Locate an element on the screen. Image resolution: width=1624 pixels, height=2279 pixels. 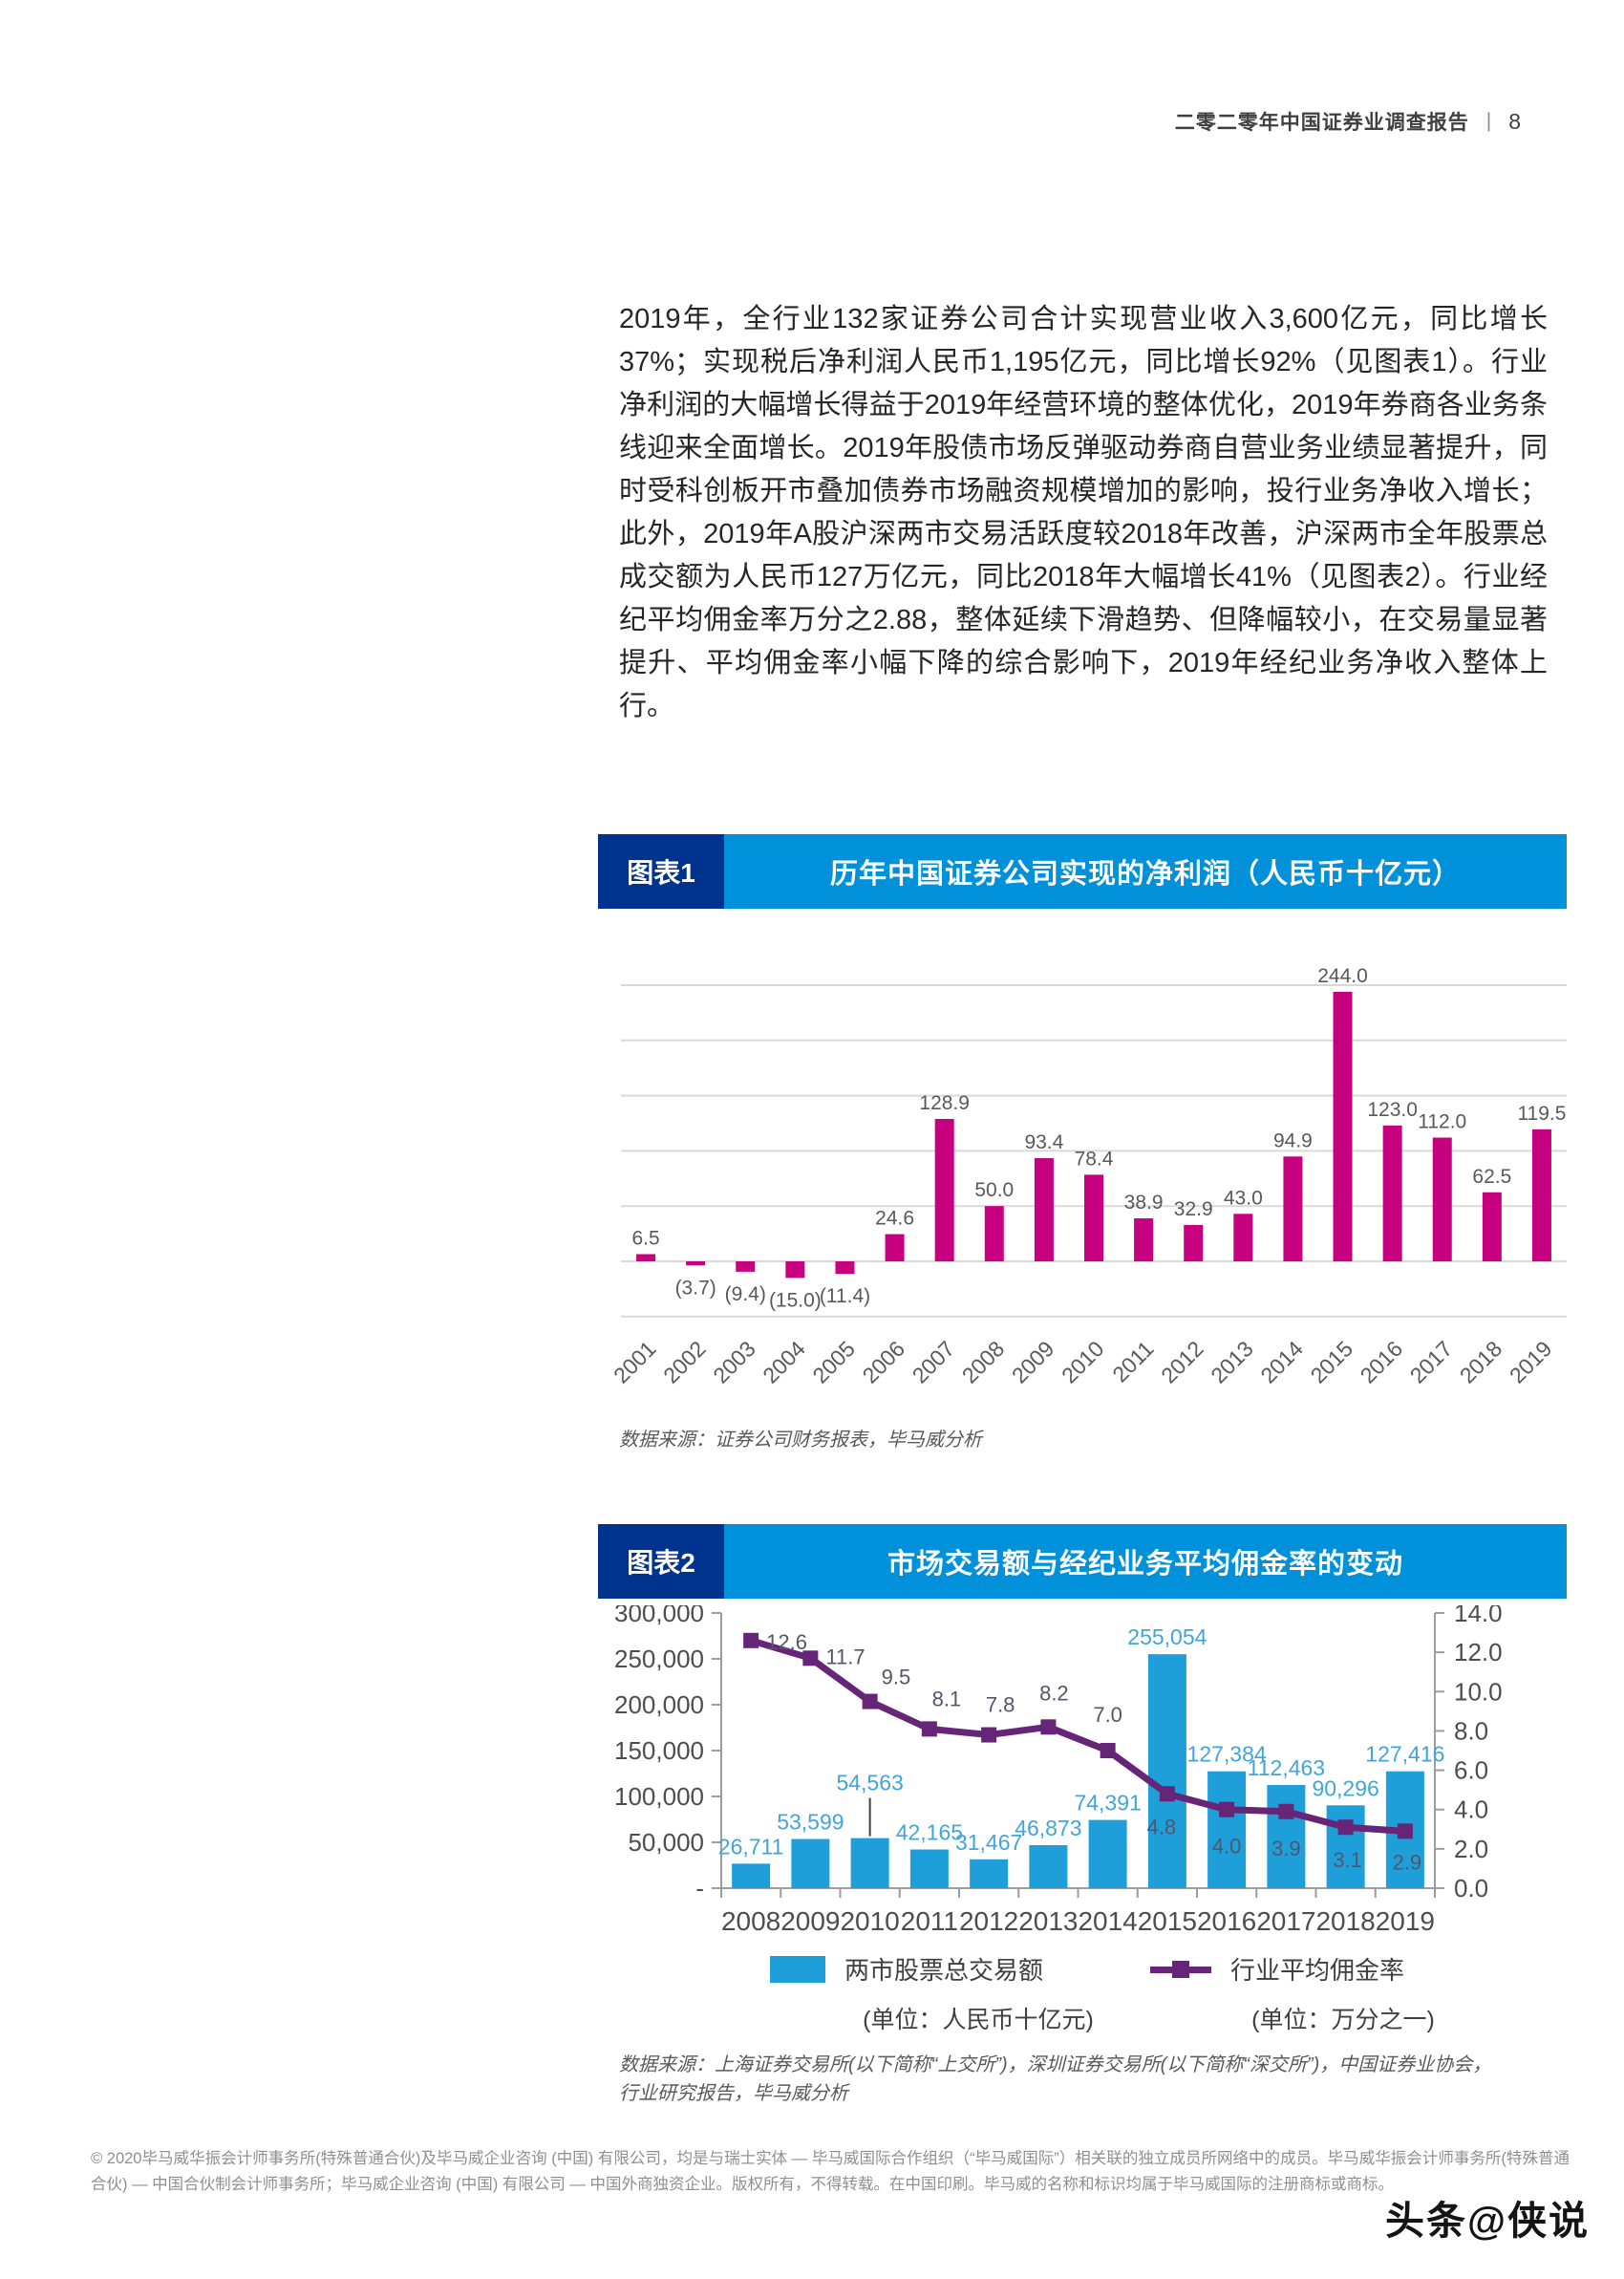
svg-text: 2018 is located at coordinates (1345, 1921).